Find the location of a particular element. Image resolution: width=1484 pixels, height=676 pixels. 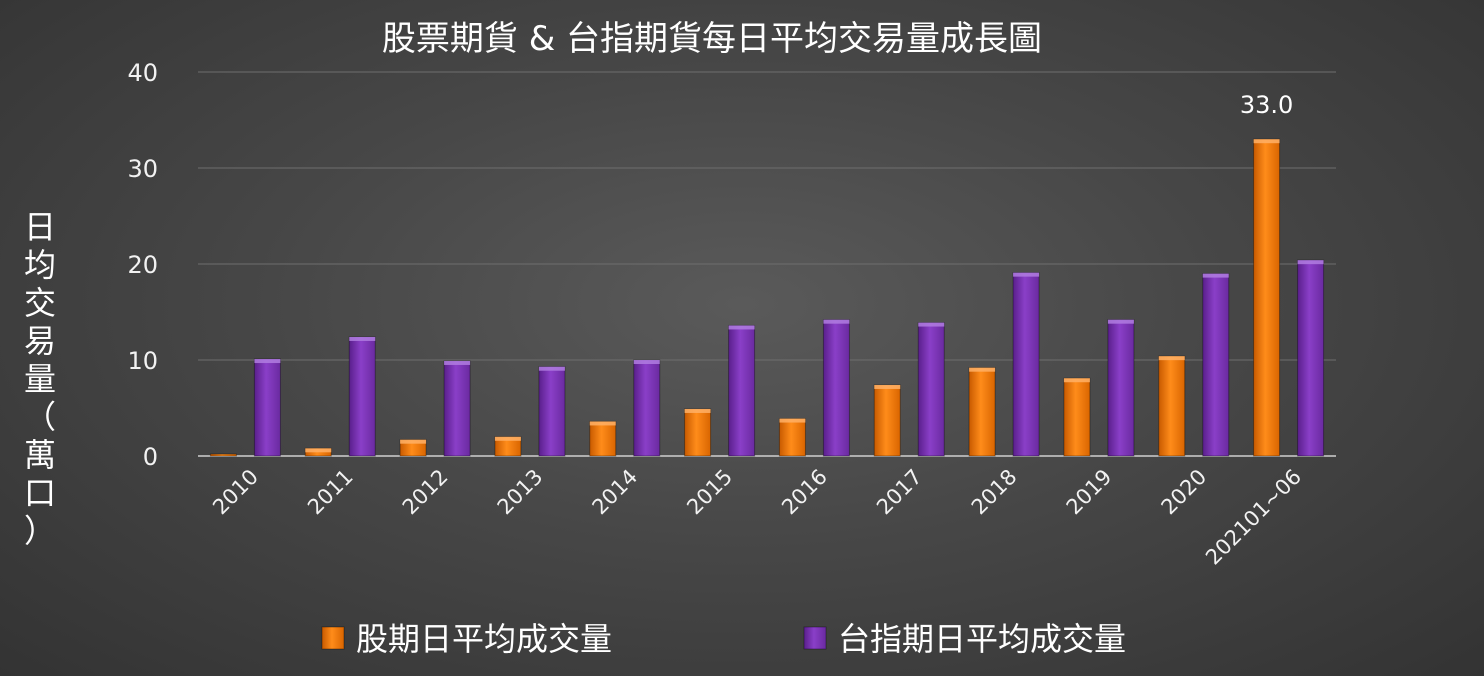

legend-item: 股期日平均成交量 is located at coordinates (466, 639).